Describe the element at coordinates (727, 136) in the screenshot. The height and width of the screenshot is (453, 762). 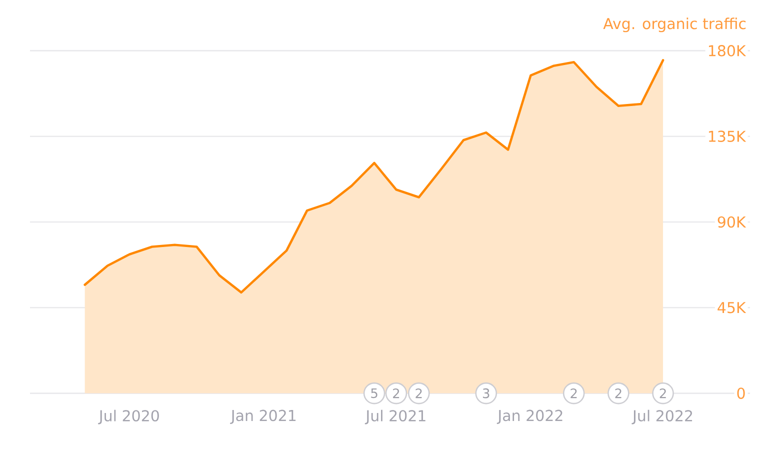
I see `y-tick-label: 135K` at that location.